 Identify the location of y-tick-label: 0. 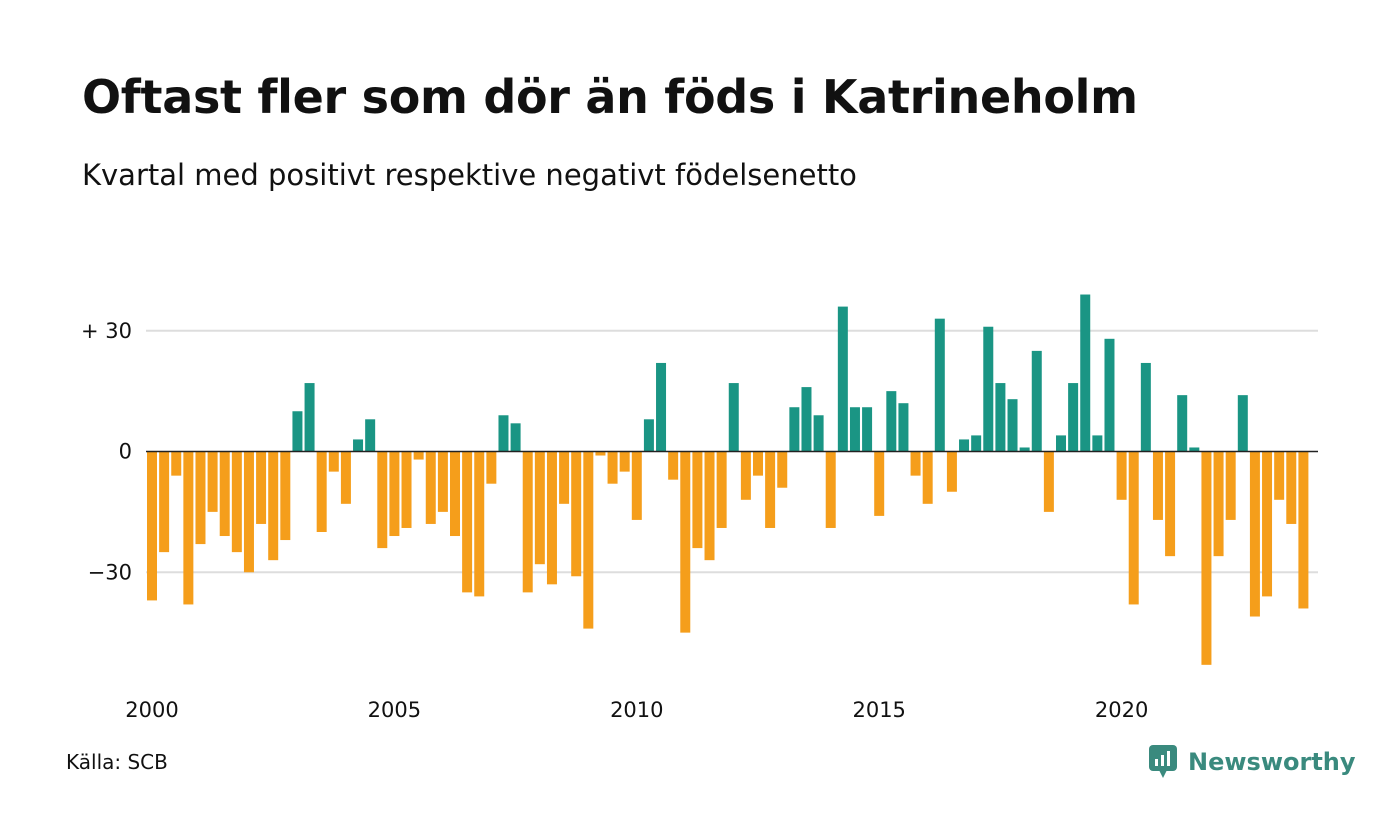
(125, 452).